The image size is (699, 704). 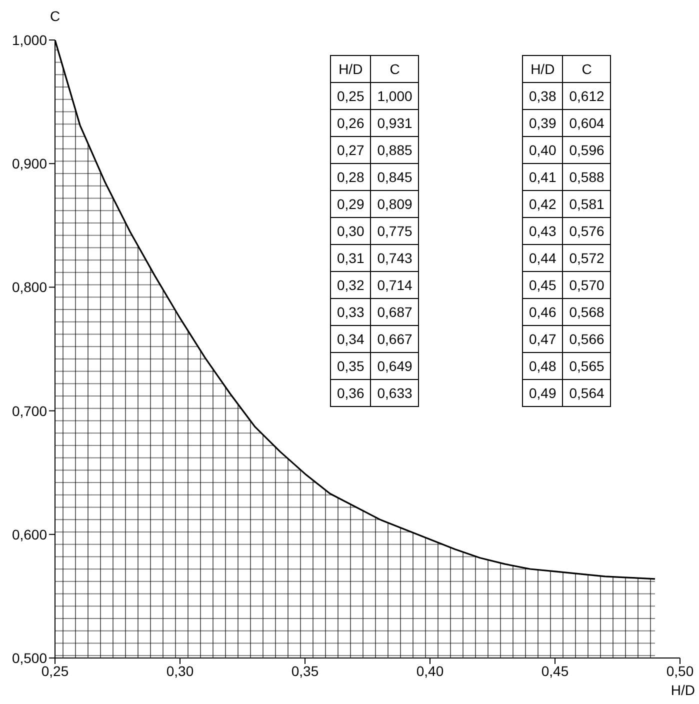 I want to click on y-tick-label: 0,600, so click(x=30, y=534).